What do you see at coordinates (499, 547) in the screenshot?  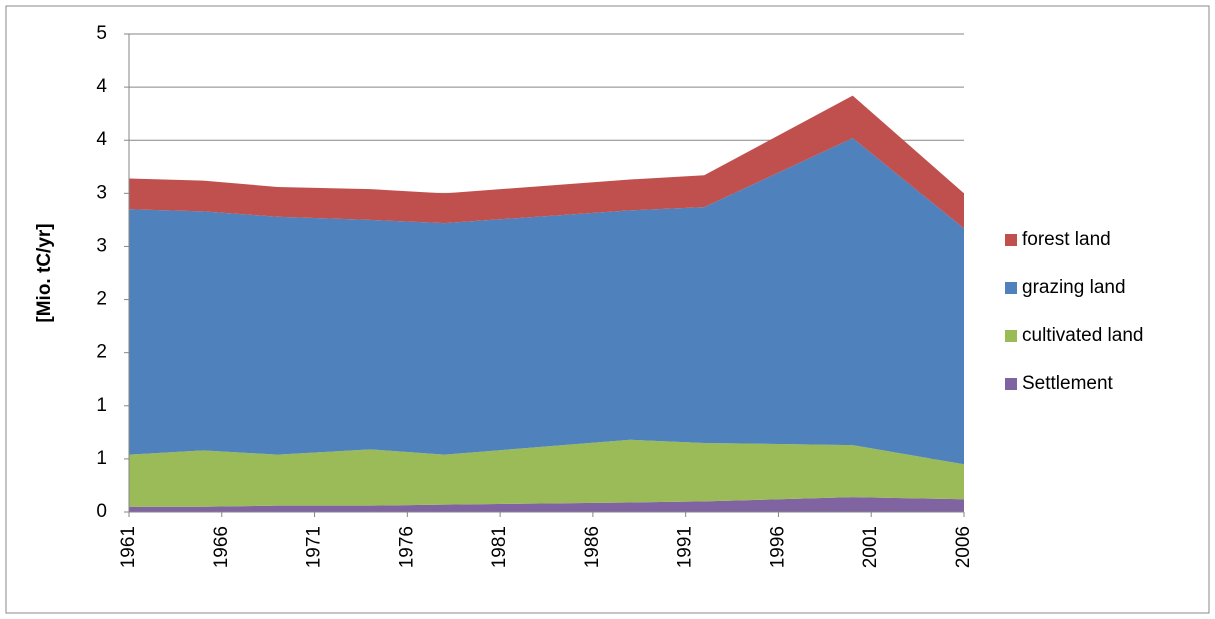 I see `x-tick-label: 1981` at bounding box center [499, 547].